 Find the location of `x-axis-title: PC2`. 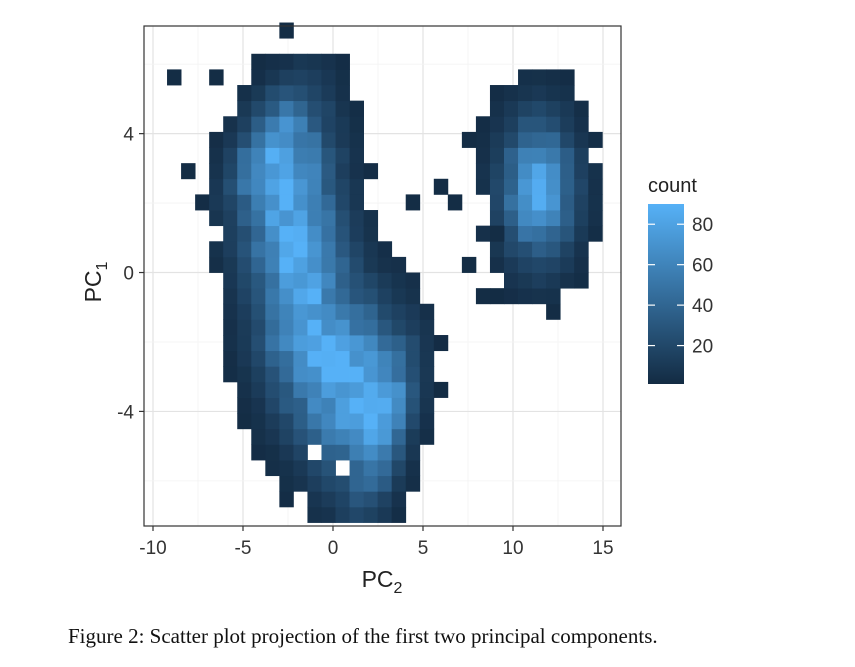

x-axis-title: PC2 is located at coordinates (382, 581).